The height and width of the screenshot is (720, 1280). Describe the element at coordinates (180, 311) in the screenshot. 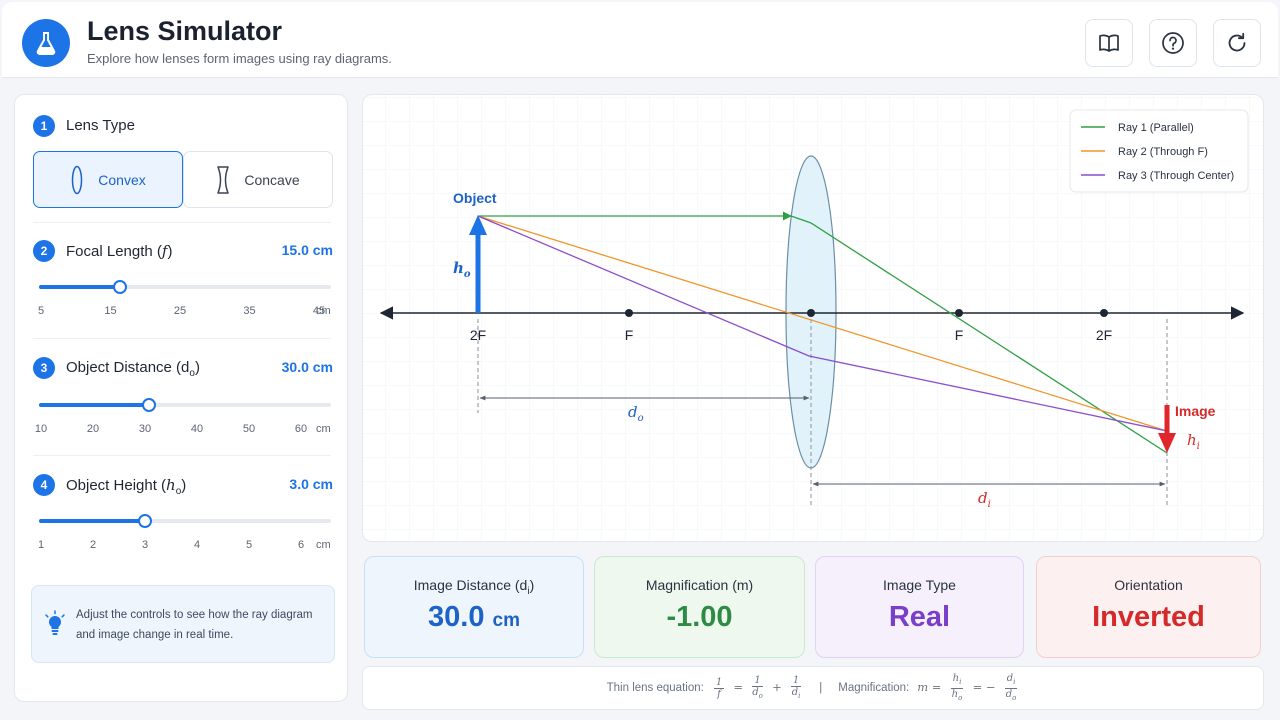

I see `tick-label: 25` at that location.